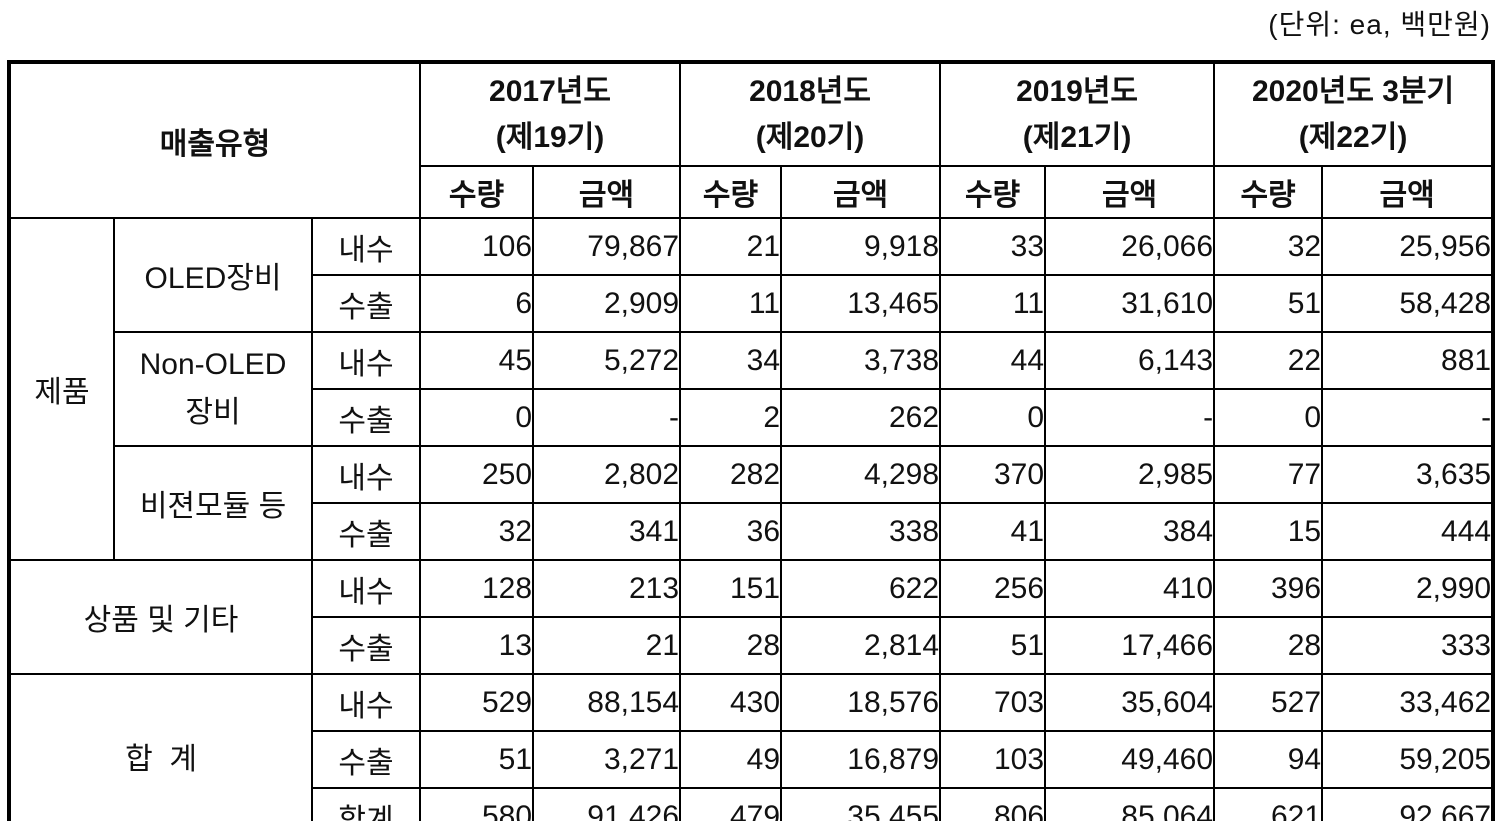 The image size is (1498, 821). What do you see at coordinates (861, 303) in the screenshot?
I see `value-cell: 13,465` at bounding box center [861, 303].